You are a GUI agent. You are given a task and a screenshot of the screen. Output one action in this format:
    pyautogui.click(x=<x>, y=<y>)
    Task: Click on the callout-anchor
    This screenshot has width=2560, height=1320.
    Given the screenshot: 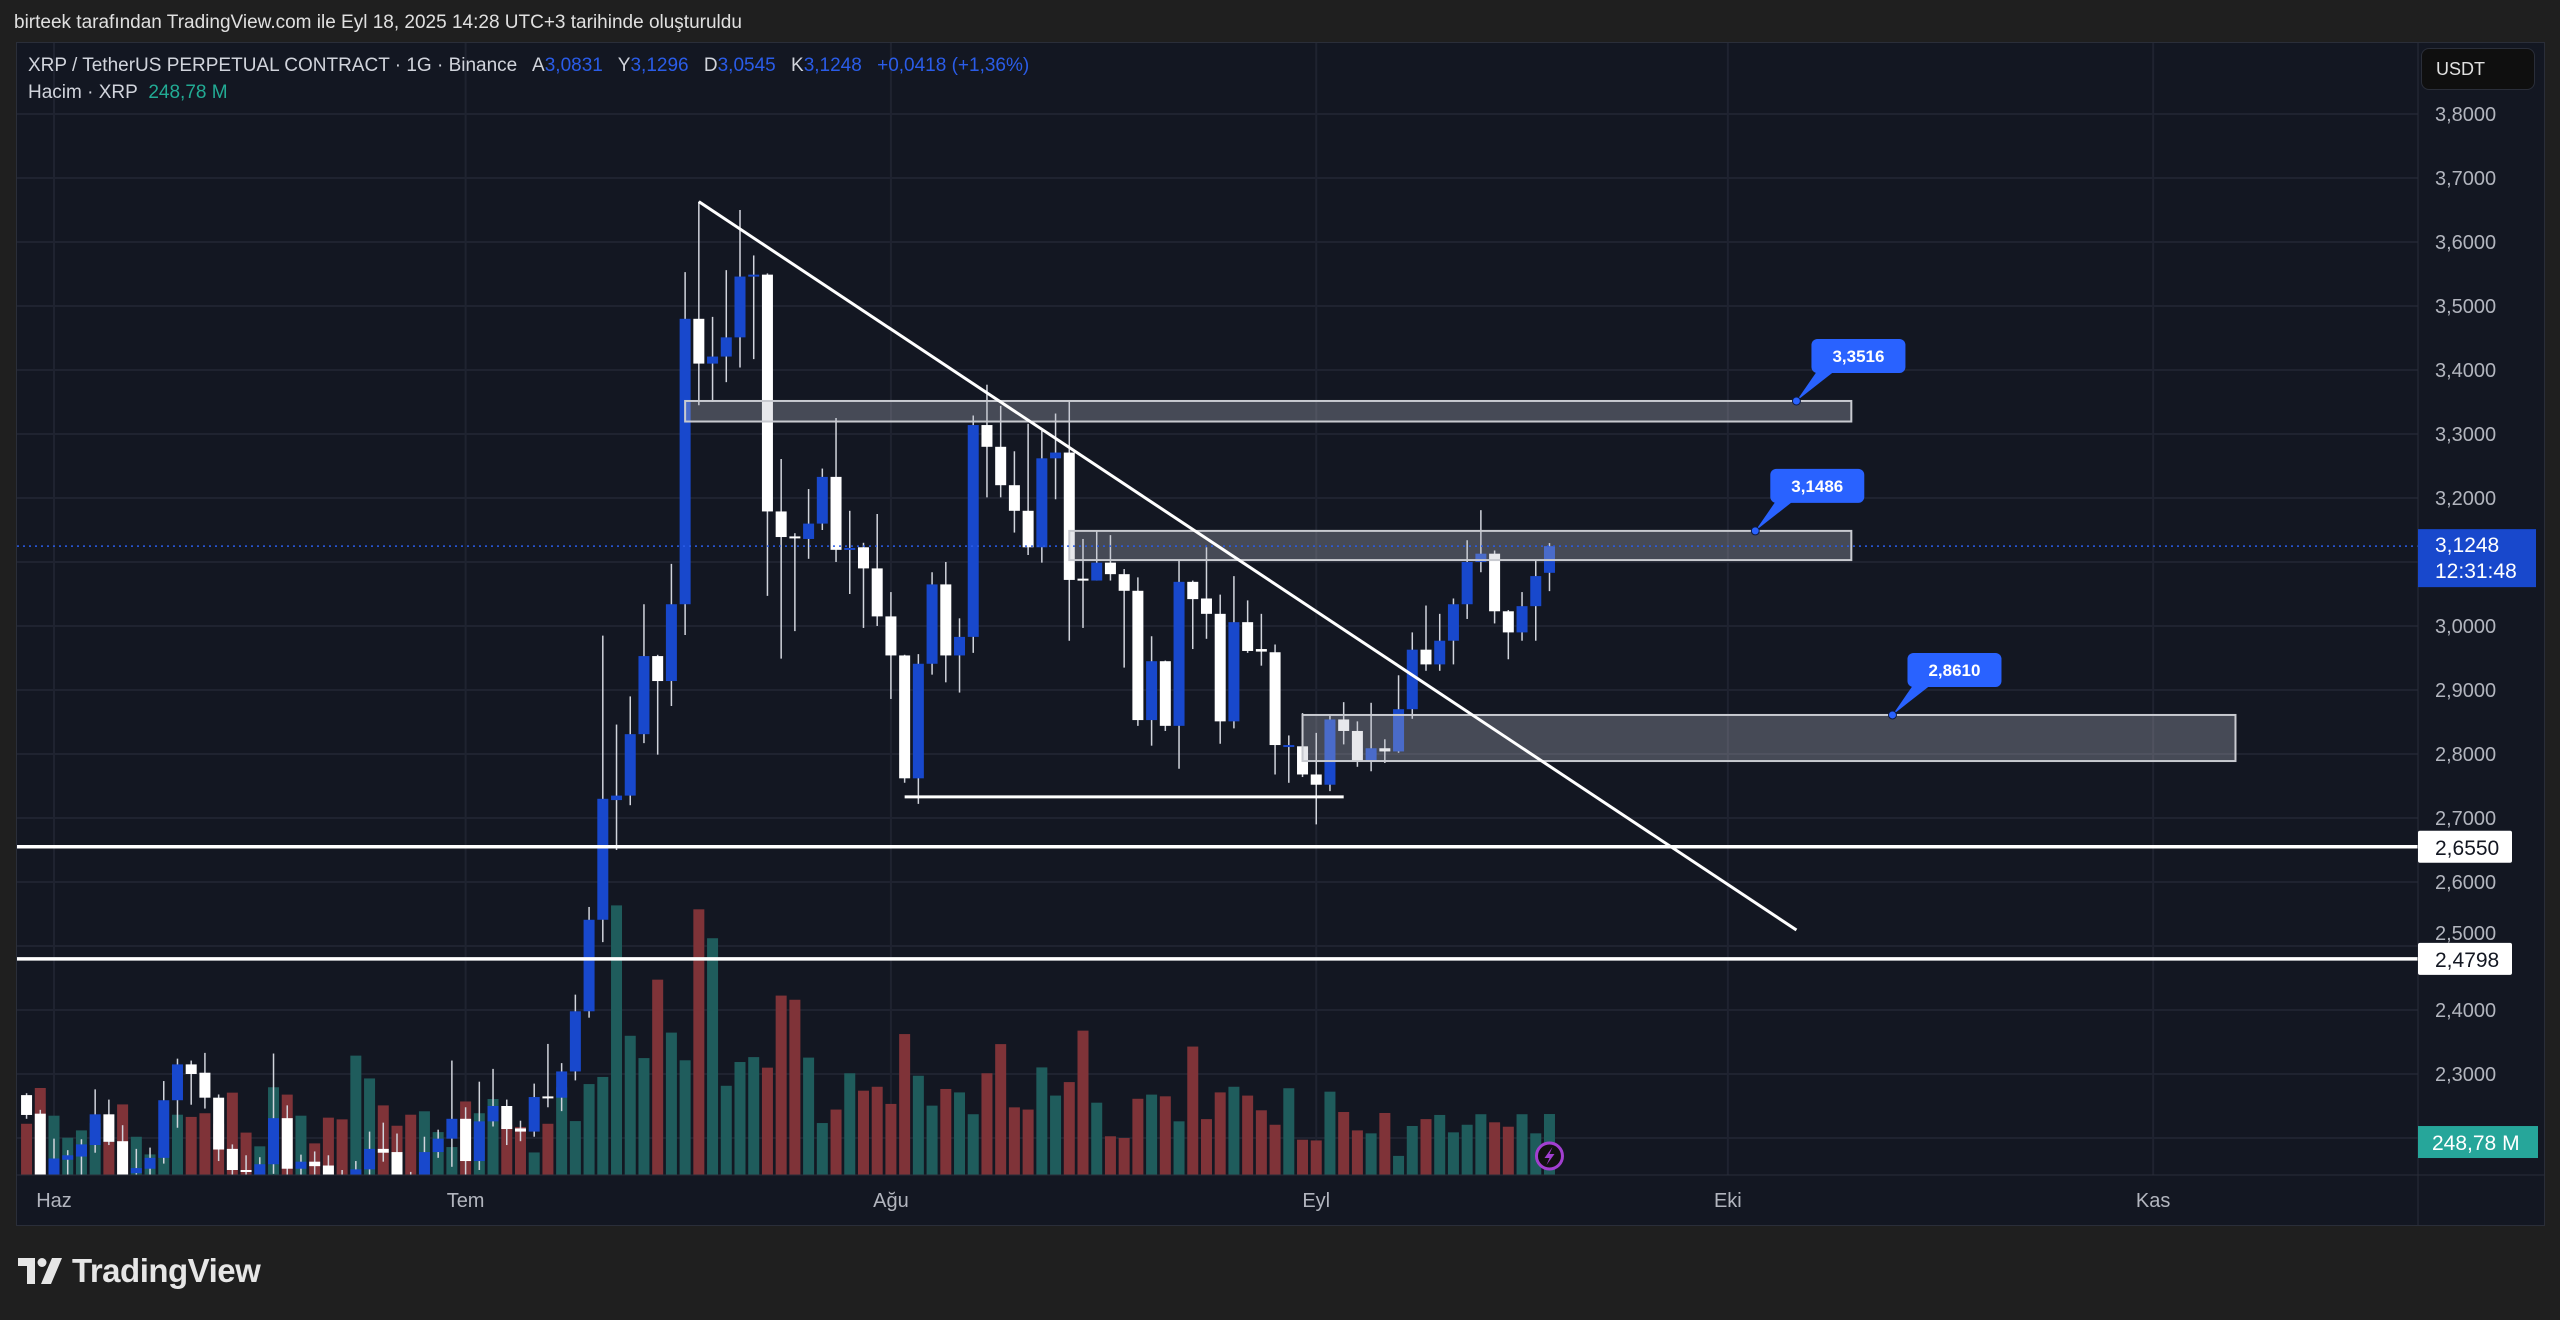 What is the action you would take?
    pyautogui.click(x=1796, y=401)
    